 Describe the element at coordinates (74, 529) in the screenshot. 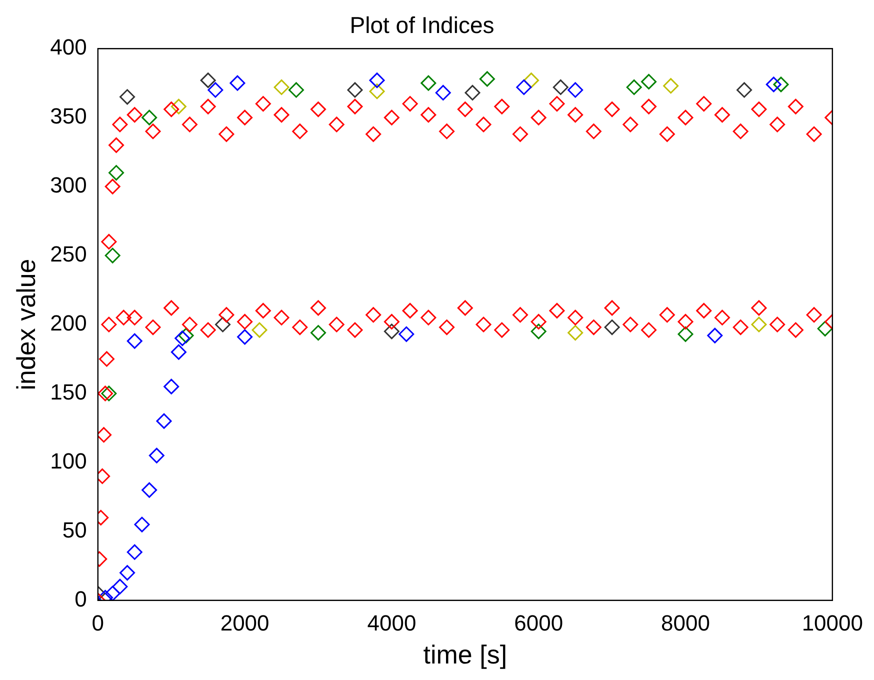

I see `y-tick-label: 50` at that location.